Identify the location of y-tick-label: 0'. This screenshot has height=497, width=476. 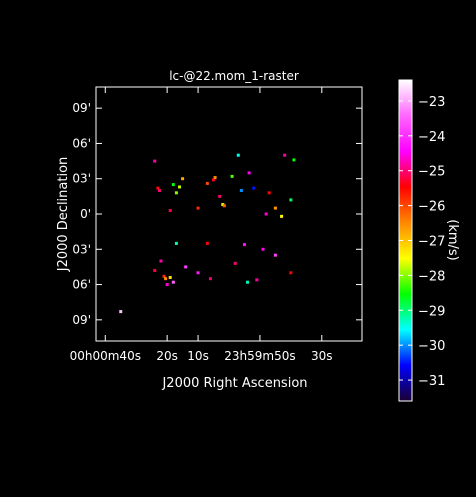
(85, 214).